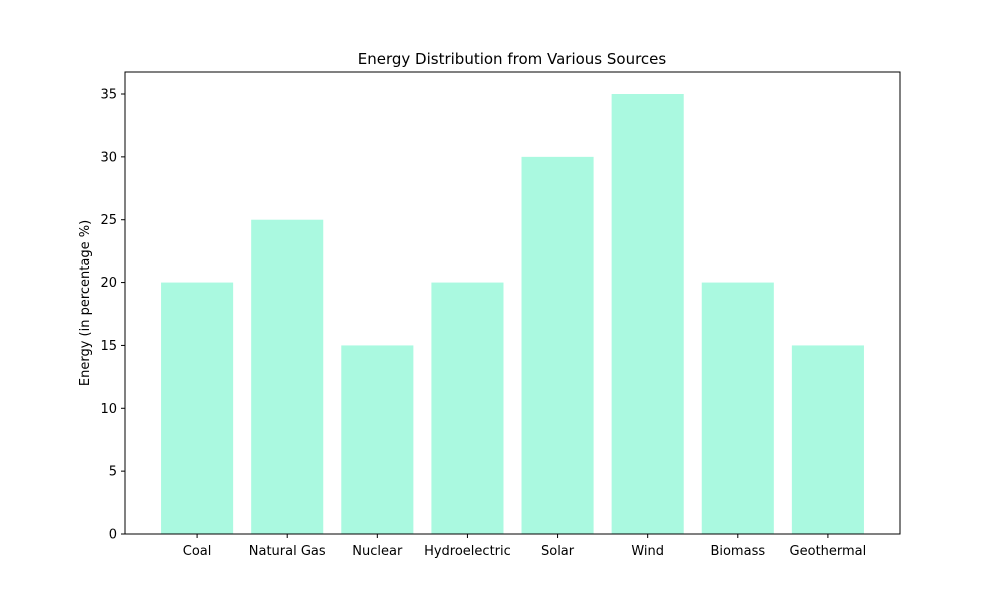  I want to click on y-tick-label: 5, so click(113, 472).